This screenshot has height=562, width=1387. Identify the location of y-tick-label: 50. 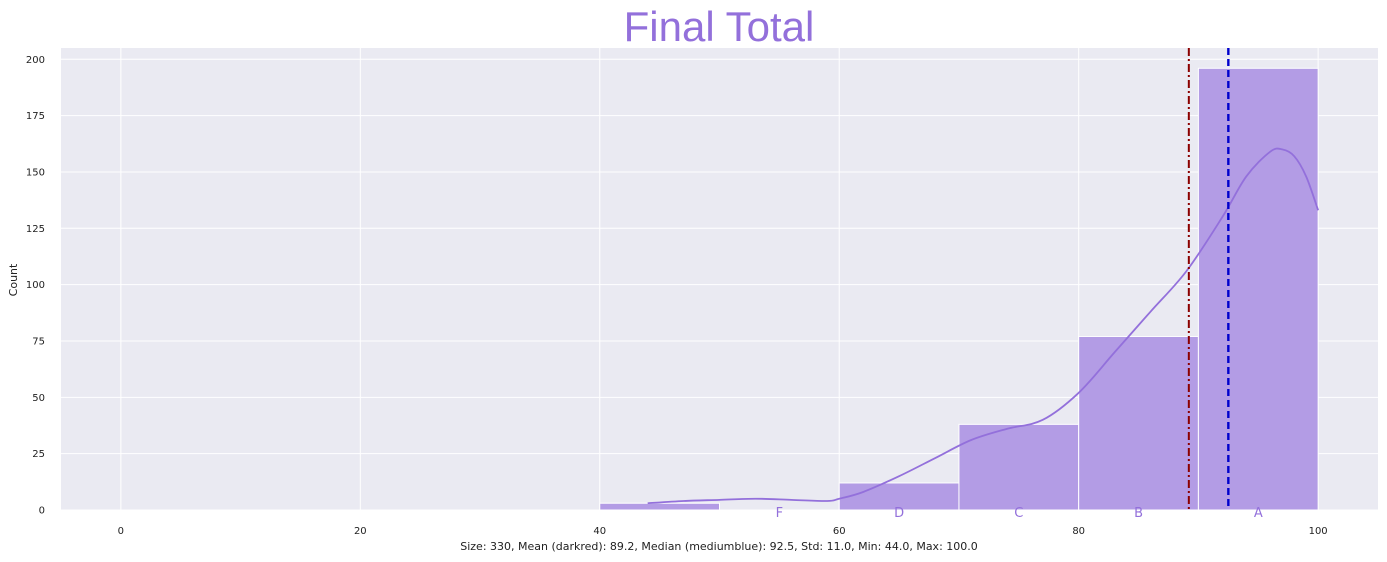
(38, 398).